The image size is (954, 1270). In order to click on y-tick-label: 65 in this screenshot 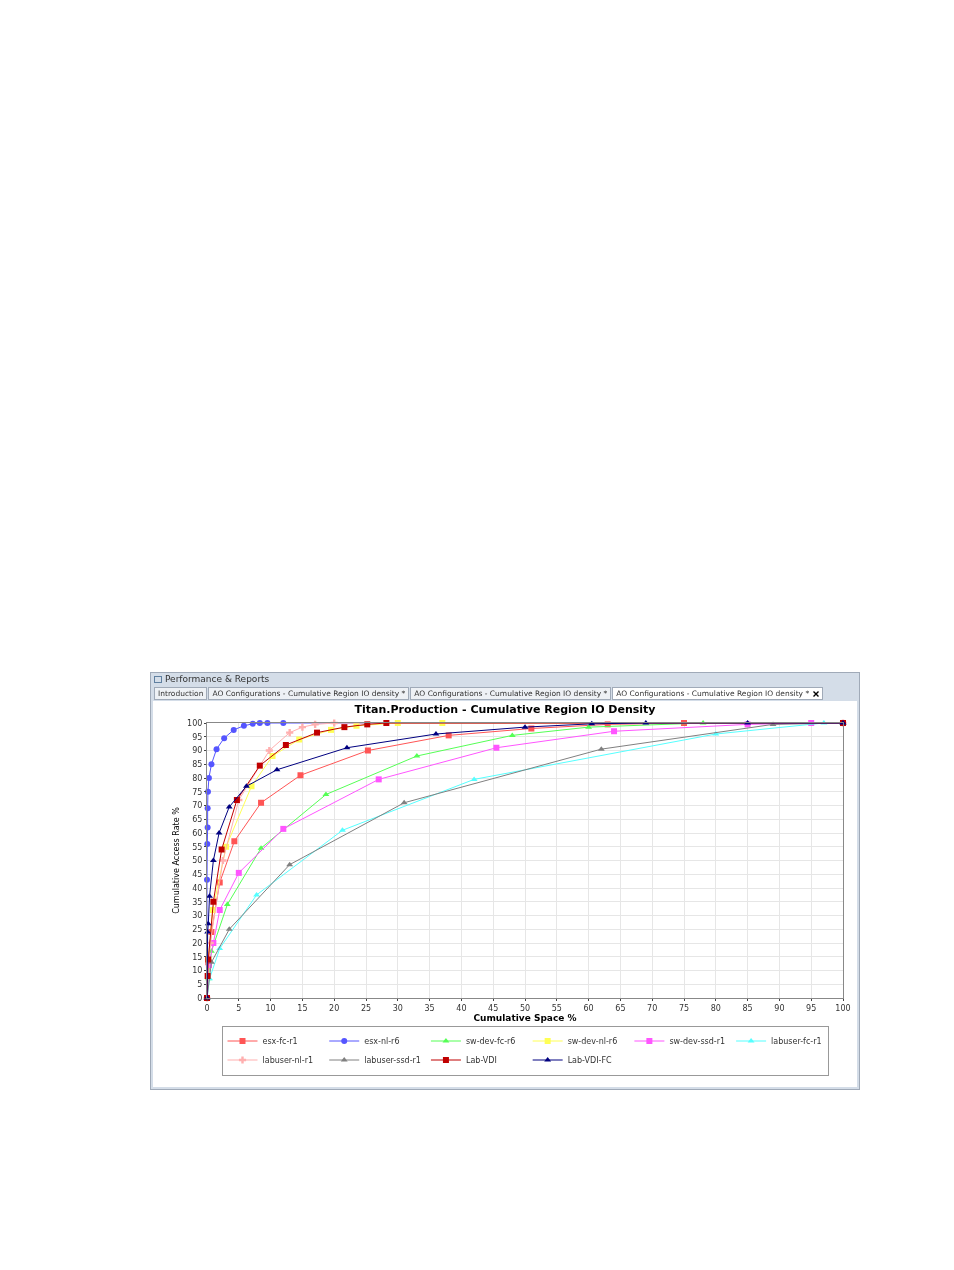, I will do `click(197, 820)`.